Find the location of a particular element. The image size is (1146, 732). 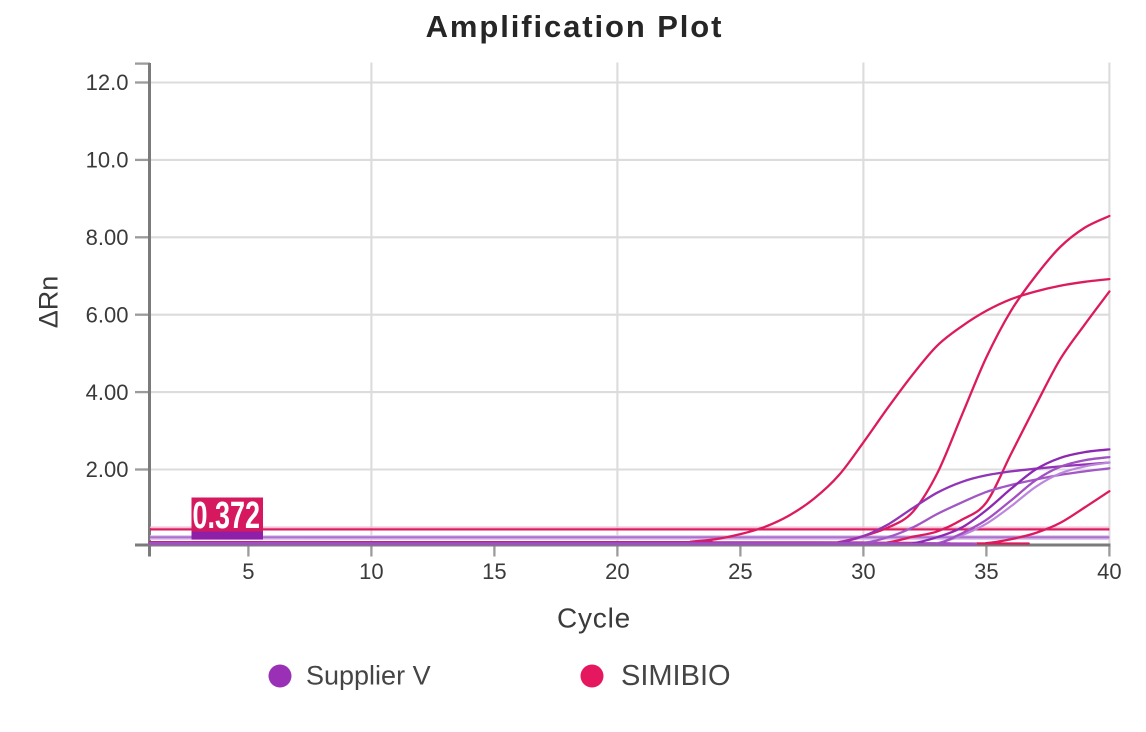

svg-text: 10.0 is located at coordinates (107, 160).